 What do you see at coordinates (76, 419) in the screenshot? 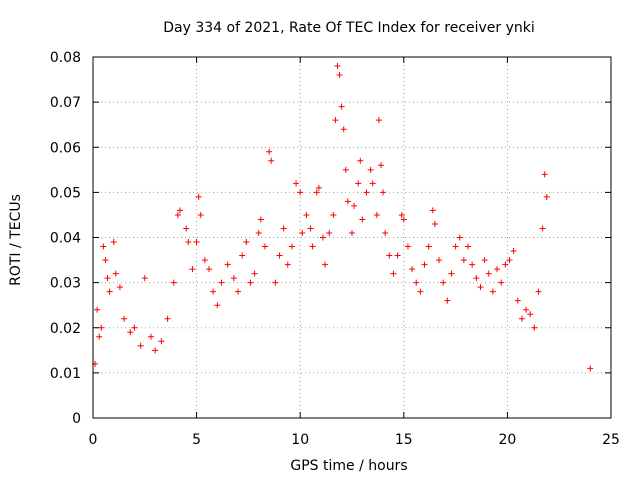
I see `y-tick-label: 0` at bounding box center [76, 419].